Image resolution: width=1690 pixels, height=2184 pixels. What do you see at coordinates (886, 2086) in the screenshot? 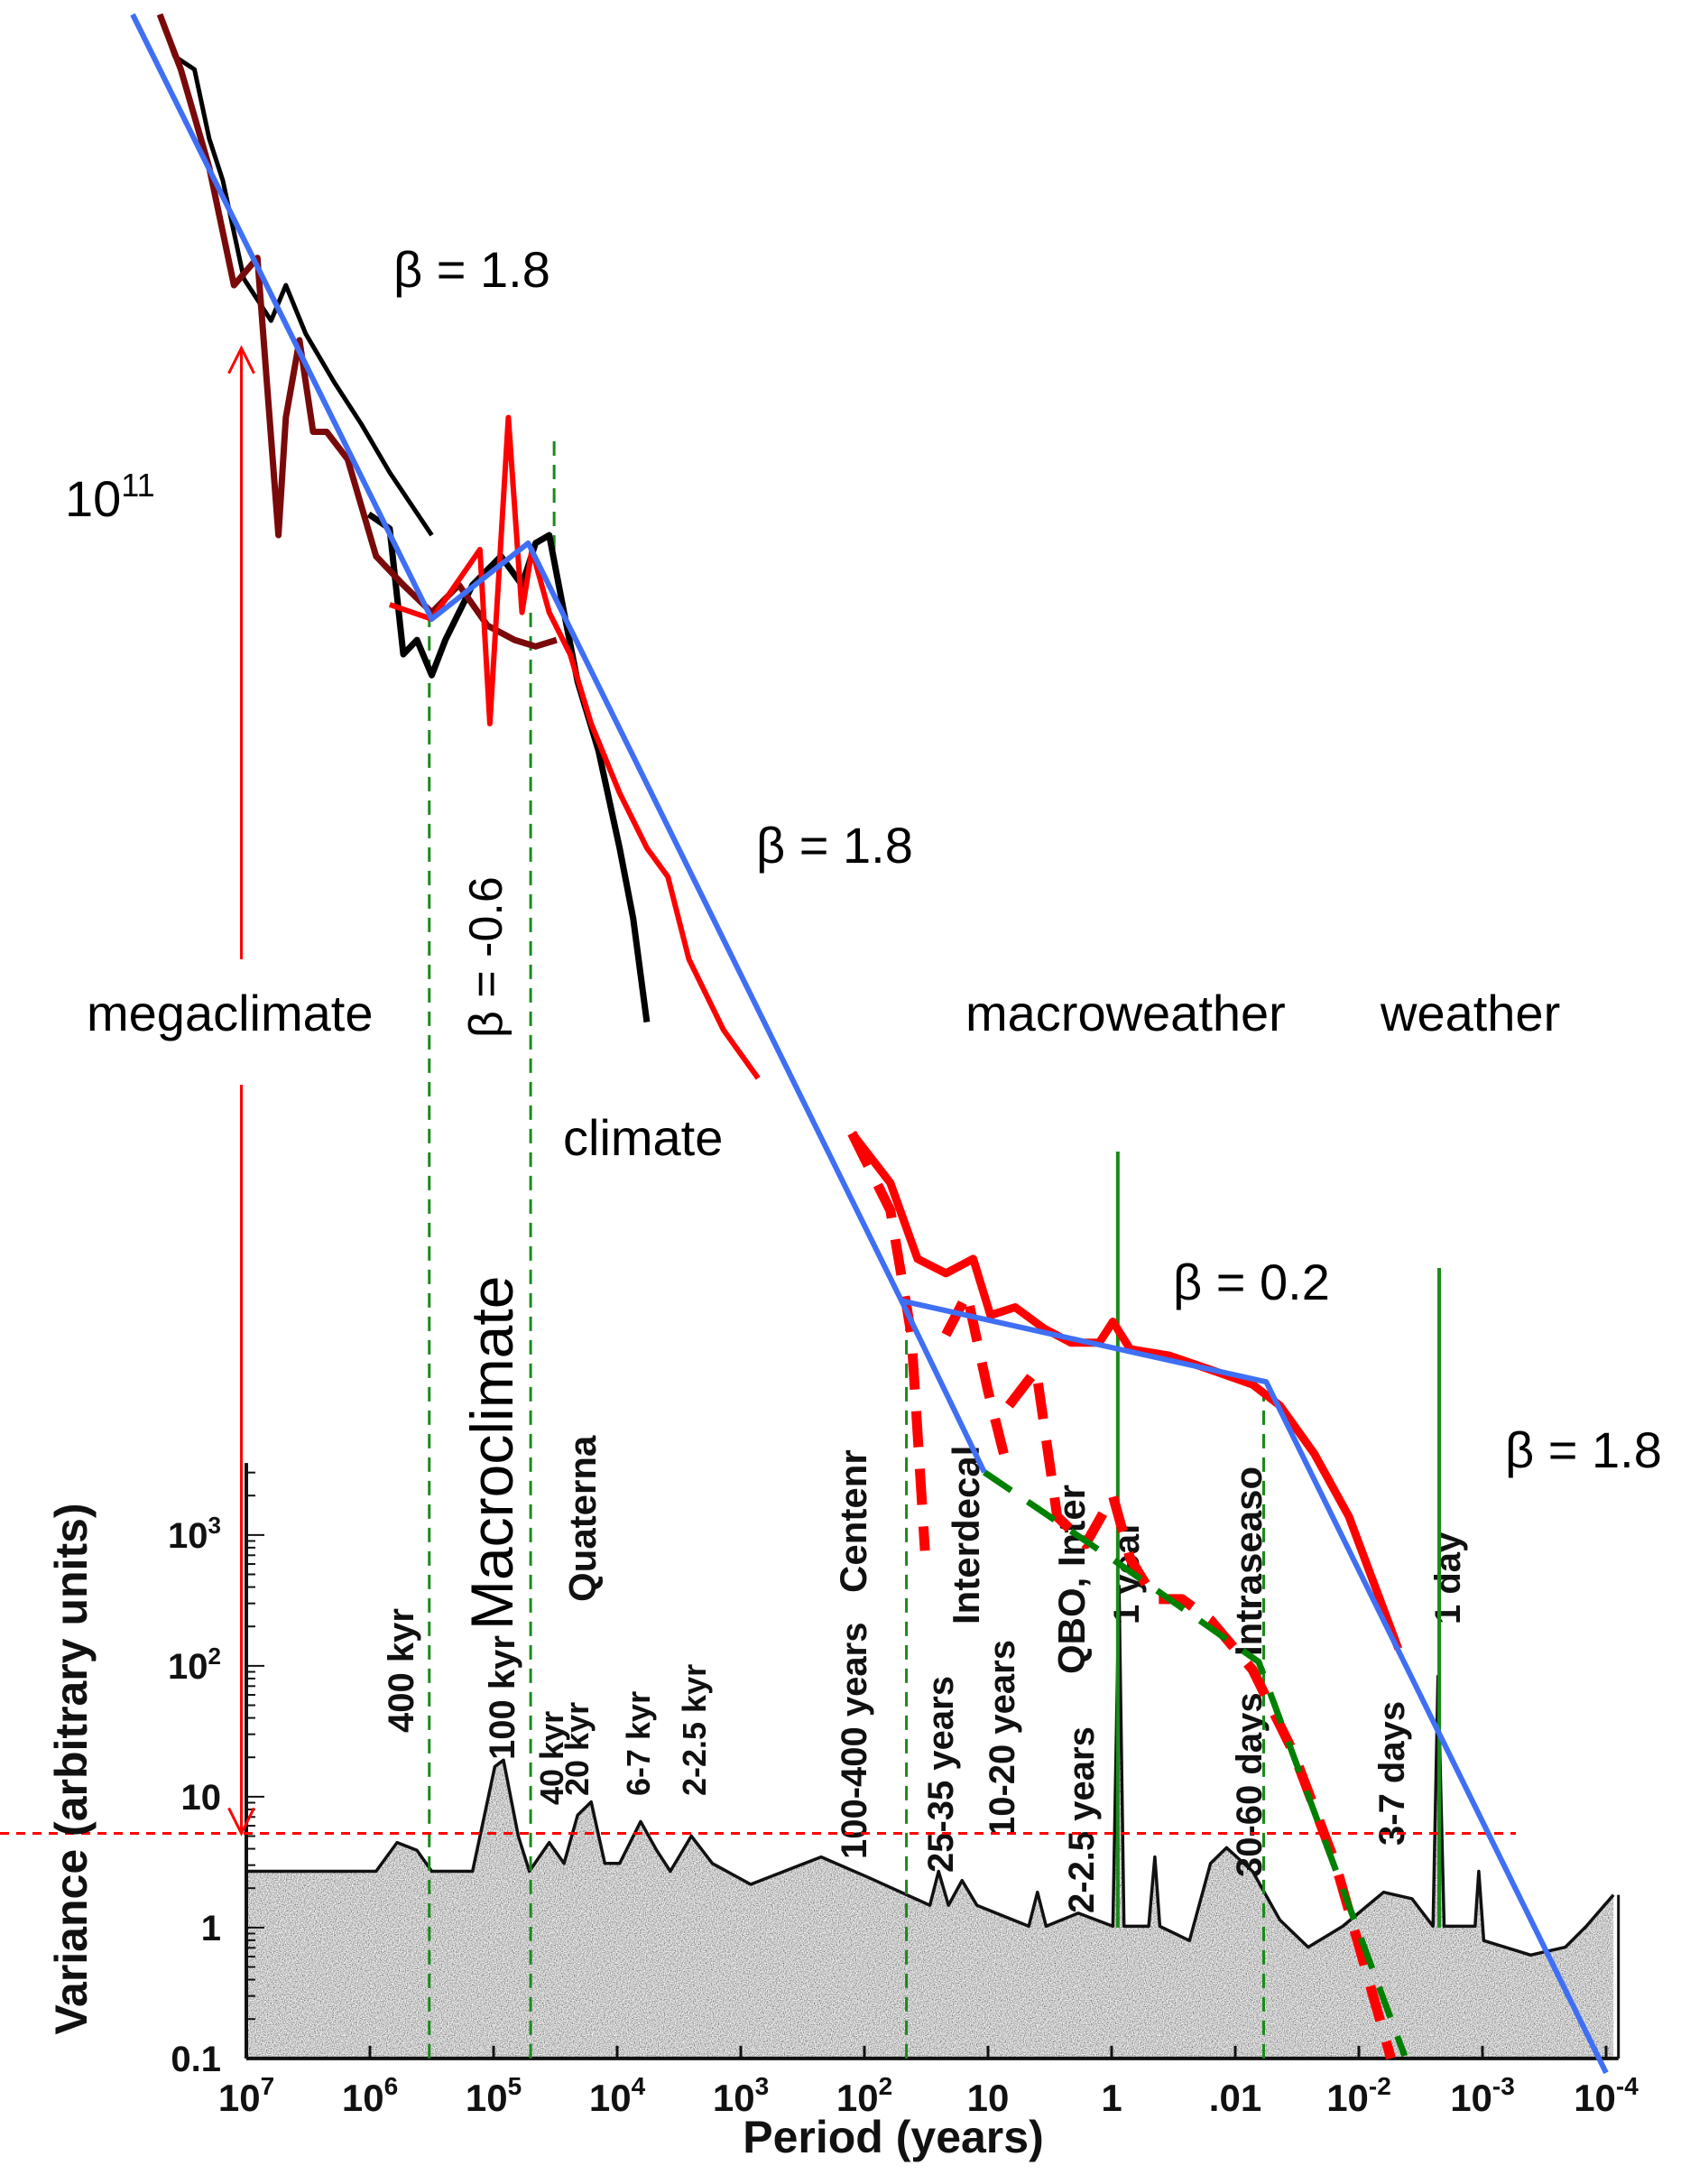
I see `x-tick-exponent: 2` at bounding box center [886, 2086].